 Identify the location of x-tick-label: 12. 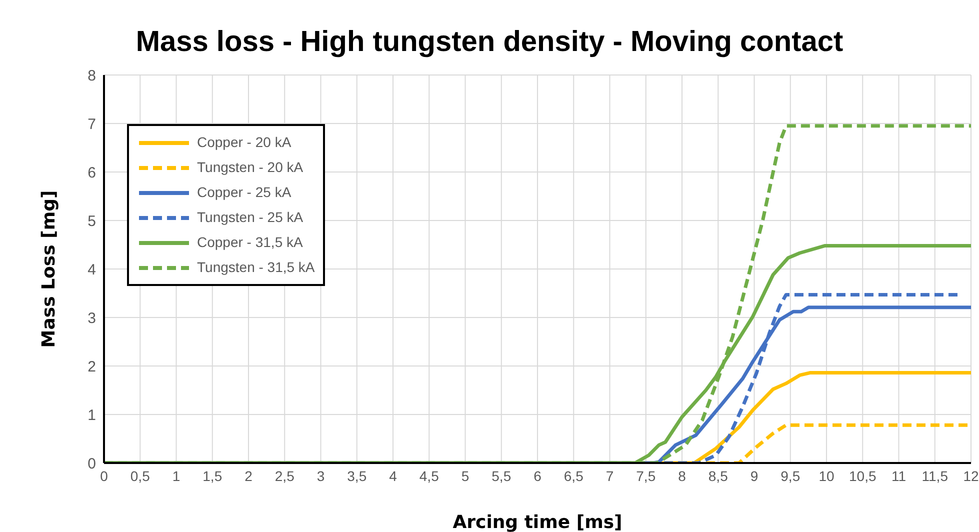
(971, 476).